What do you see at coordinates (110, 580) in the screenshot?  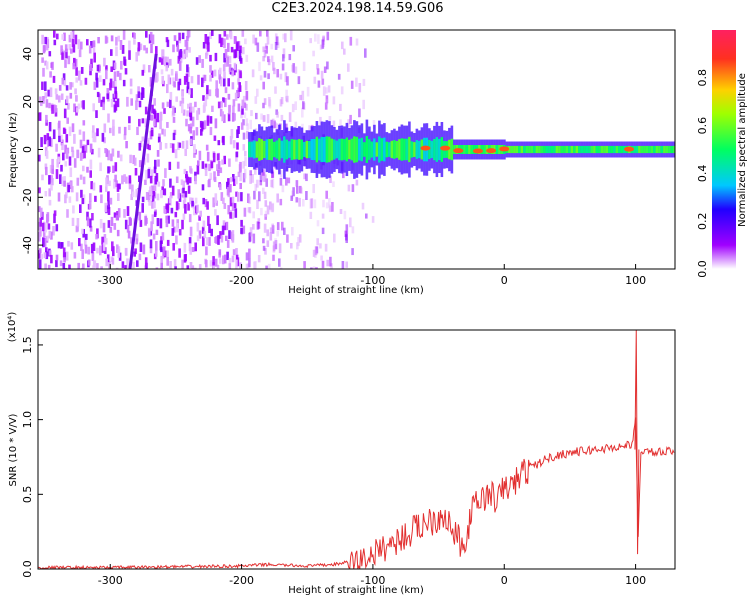 I see `snr-x-tick-label: -300` at bounding box center [110, 580].